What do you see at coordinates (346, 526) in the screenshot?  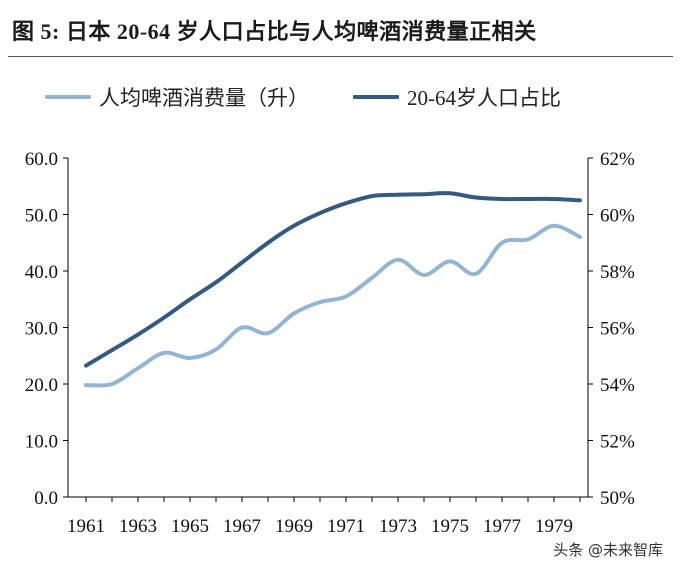 I see `x-tick-label: 1971` at bounding box center [346, 526].